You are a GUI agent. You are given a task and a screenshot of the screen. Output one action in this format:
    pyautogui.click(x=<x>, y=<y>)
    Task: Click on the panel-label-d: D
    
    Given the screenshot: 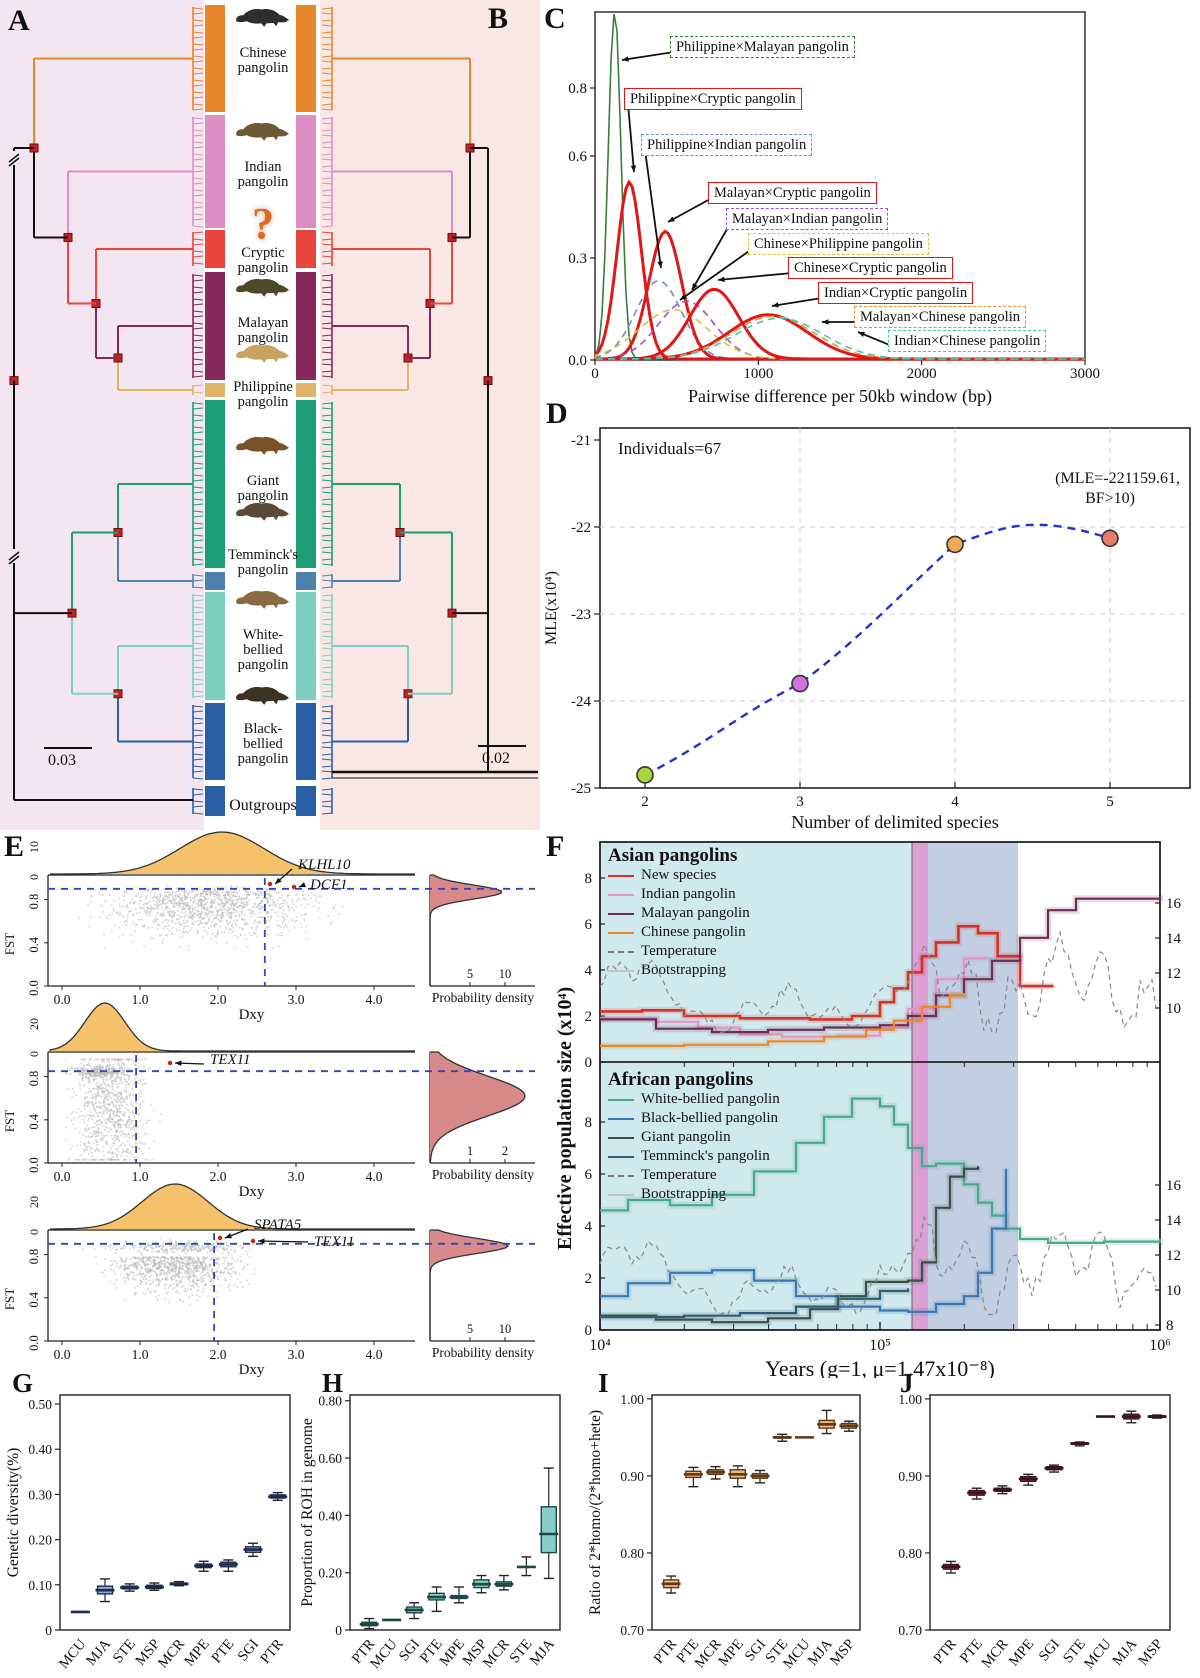 What is the action you would take?
    pyautogui.click(x=557, y=413)
    